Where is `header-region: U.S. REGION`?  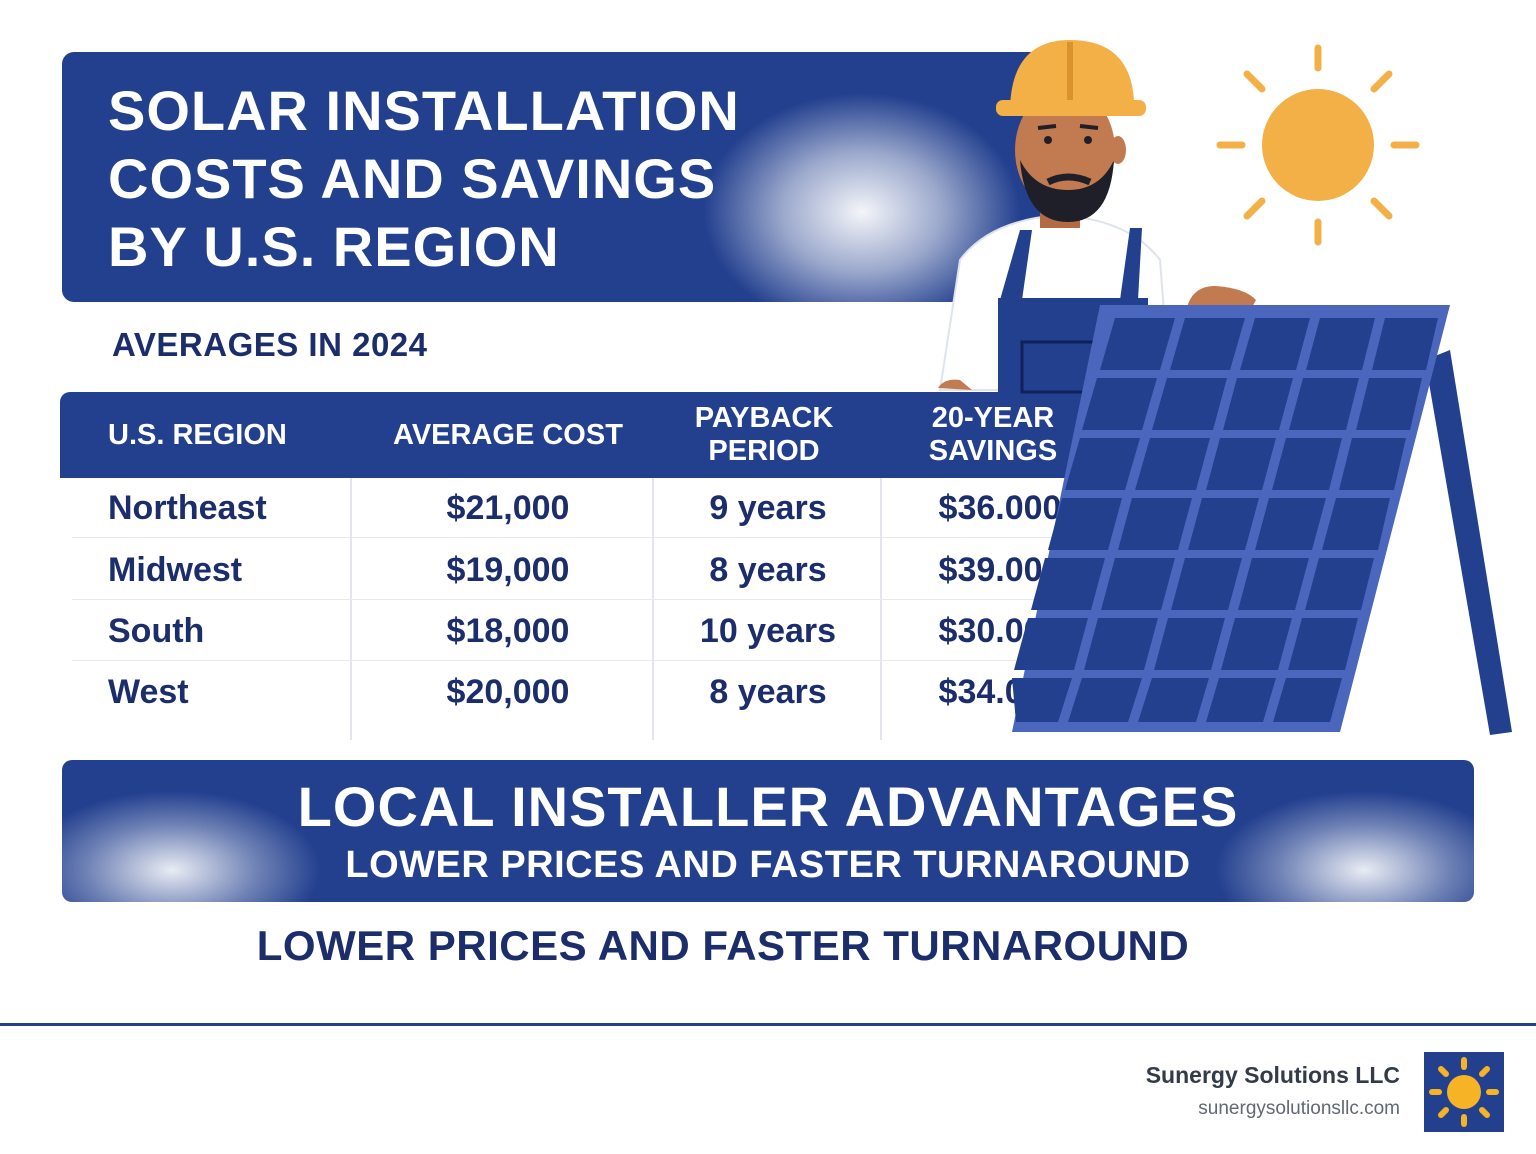
header-region: U.S. REGION is located at coordinates (197, 434).